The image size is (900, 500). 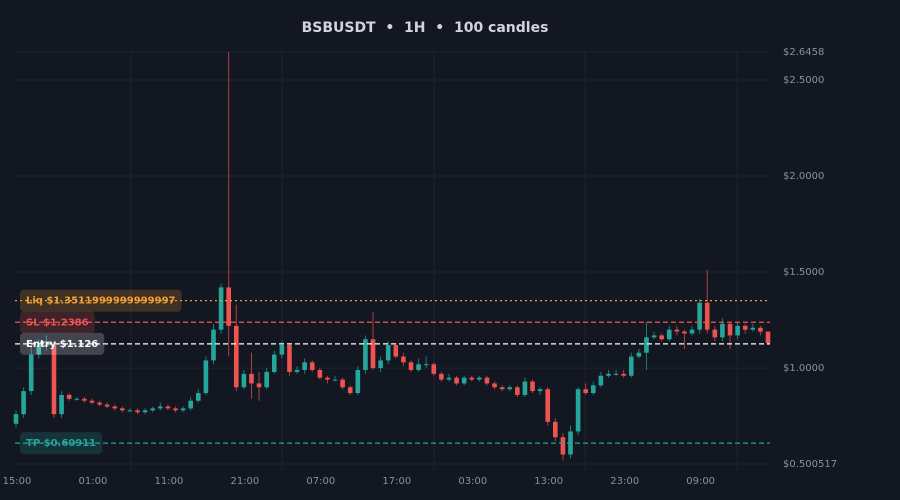 What do you see at coordinates (472, 481) in the screenshot?
I see `x-tick-label: 03:00` at bounding box center [472, 481].